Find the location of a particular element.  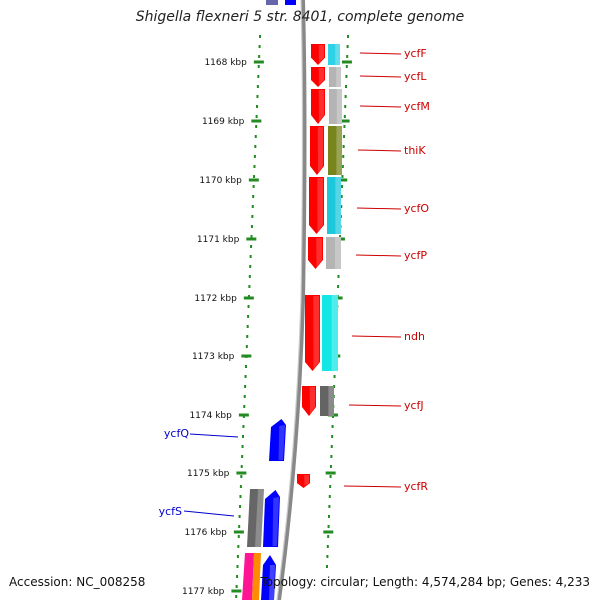

gene-arrow-clipped is located at coordinates (272, 2).